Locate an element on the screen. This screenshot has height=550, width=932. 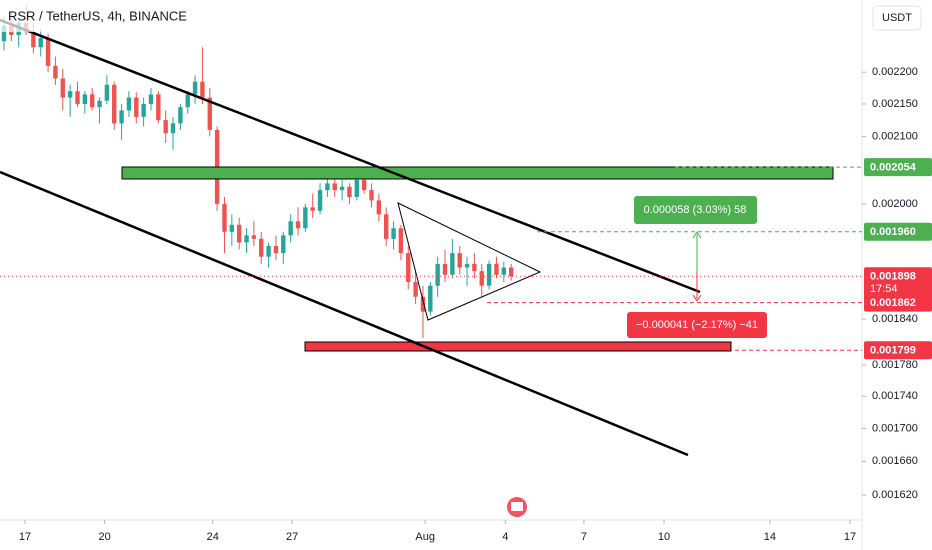
y-tick-label: 0.001840 is located at coordinates (895, 319).